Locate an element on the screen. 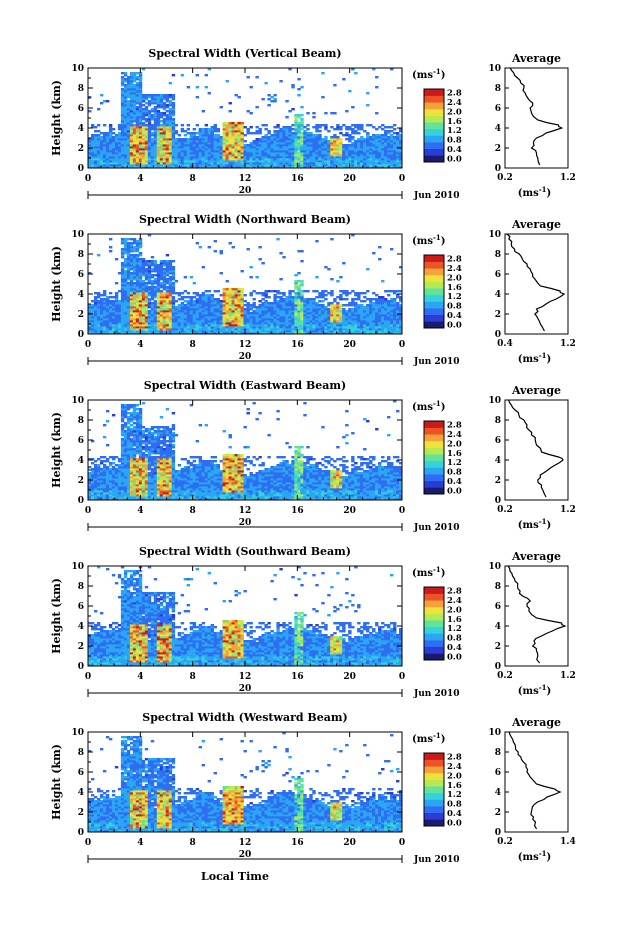 This screenshot has height=929, width=623. colorbar-segment is located at coordinates (434, 159).